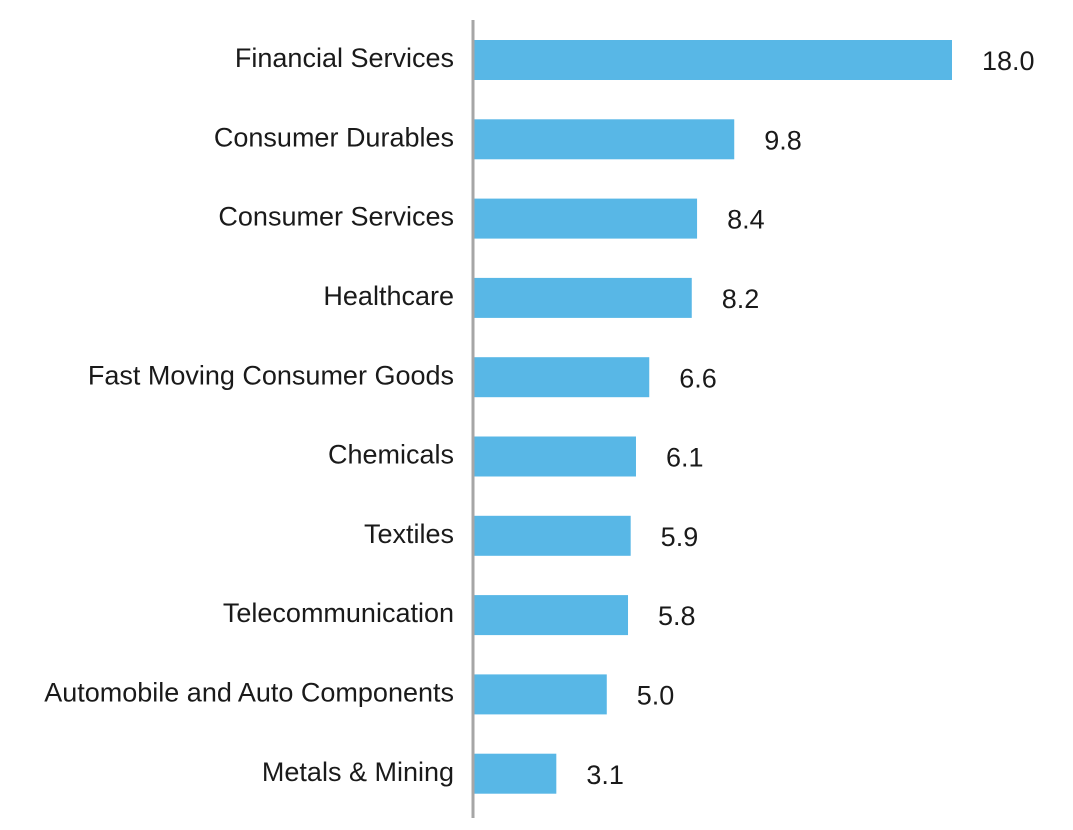  I want to click on value-label: 8.2, so click(741, 299).